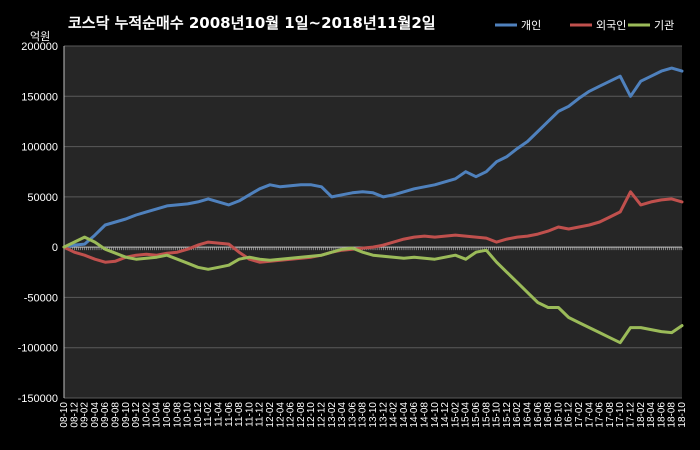 This screenshot has width=700, height=450. What do you see at coordinates (322, 415) in the screenshot?
I see `x-tick-label: 12-12` at bounding box center [322, 415].